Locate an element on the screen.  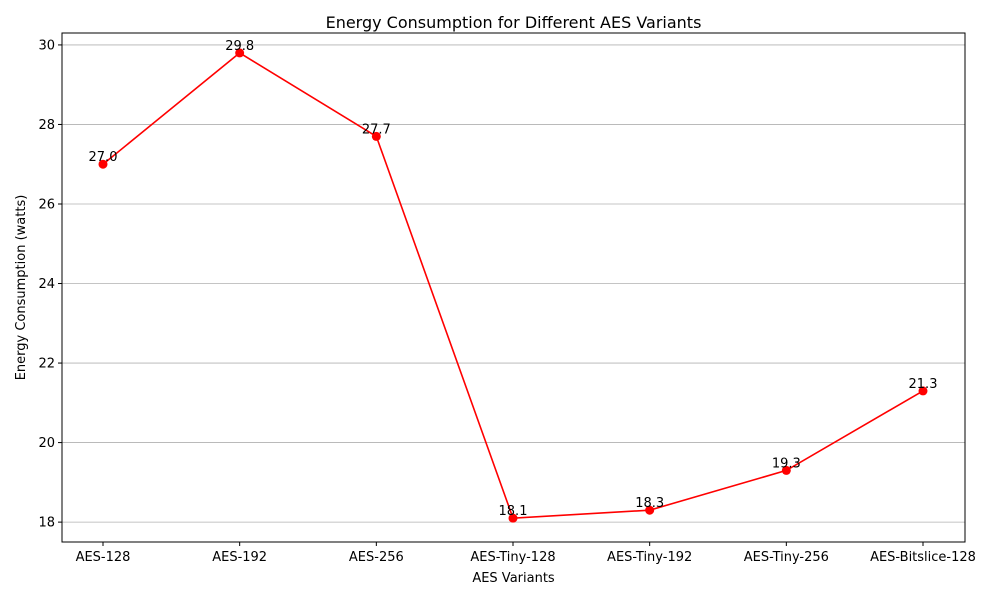
x-axis-label: AES Variants is located at coordinates (513, 578).